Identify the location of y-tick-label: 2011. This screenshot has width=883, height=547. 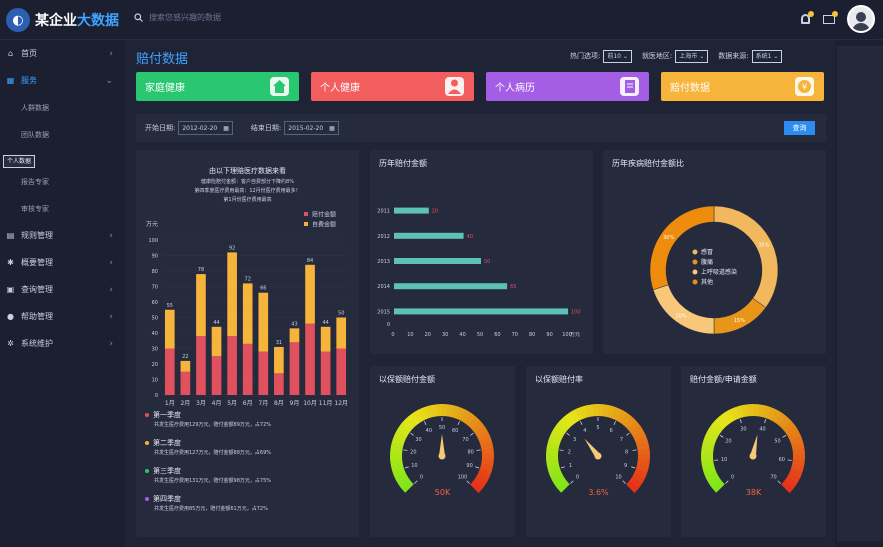
(383, 212).